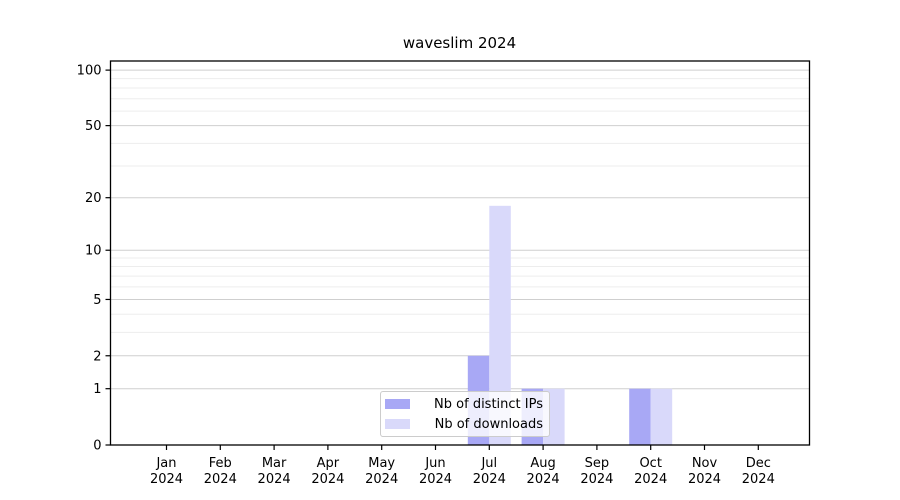  I want to click on y-tick-label-20: 20, so click(93, 198).